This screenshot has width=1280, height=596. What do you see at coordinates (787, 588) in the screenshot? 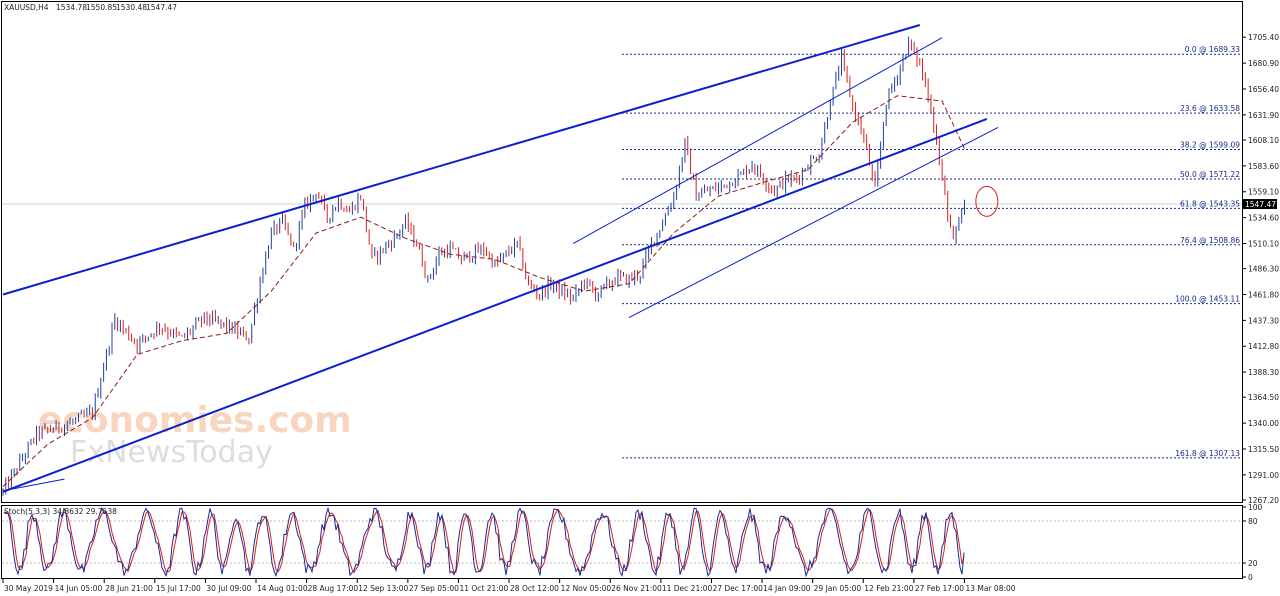
I see `time-tick-label: 14 Jan 09:00` at bounding box center [787, 588].